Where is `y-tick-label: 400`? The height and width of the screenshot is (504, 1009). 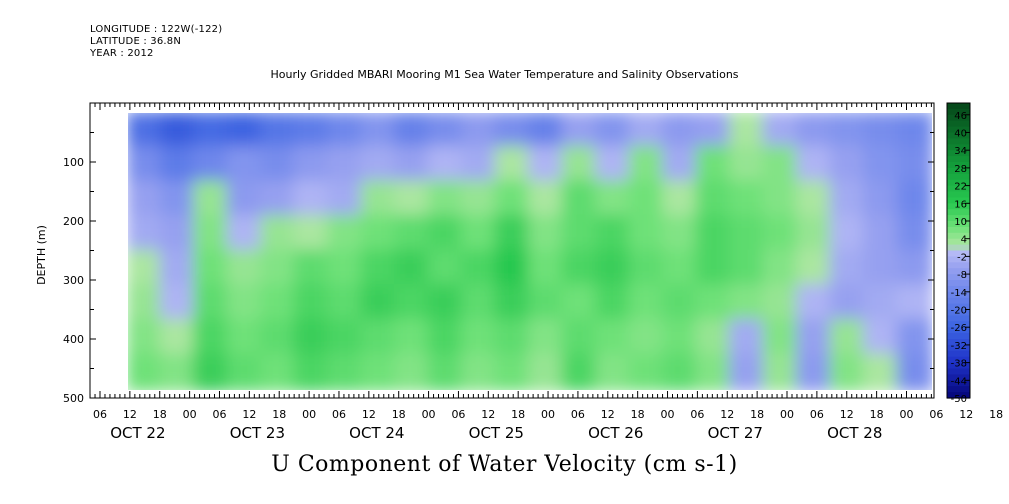 y-tick-label: 400 is located at coordinates (73, 339).